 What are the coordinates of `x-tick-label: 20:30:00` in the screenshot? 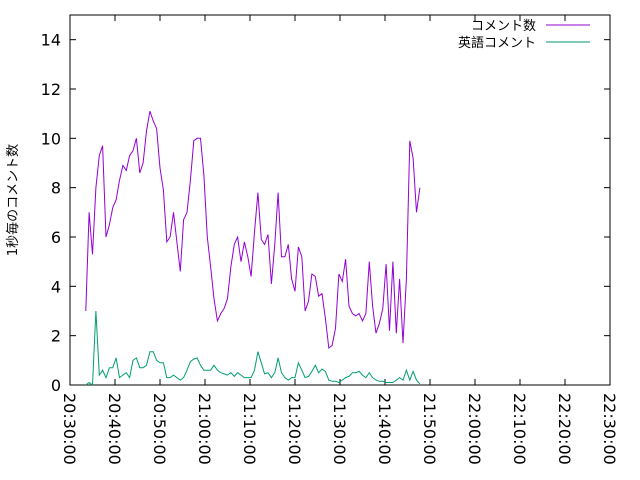 It's located at (69, 429).